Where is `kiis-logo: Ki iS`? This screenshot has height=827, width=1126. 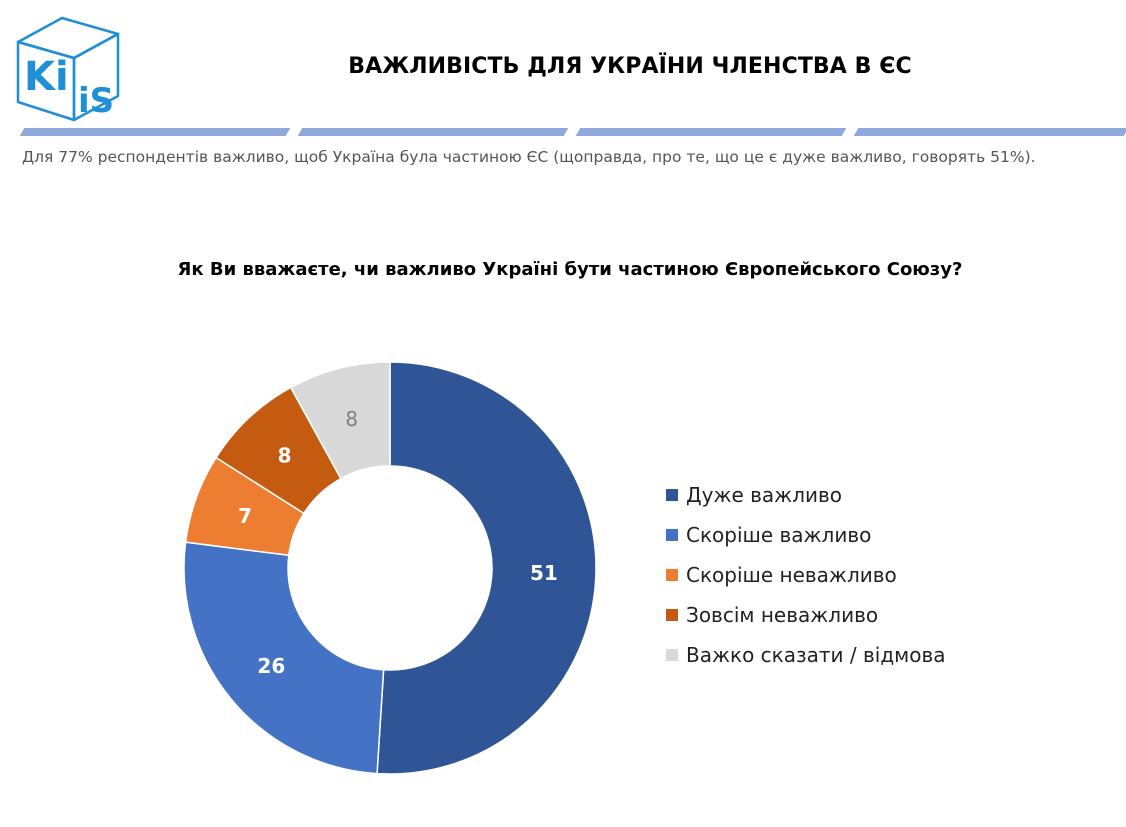
kiis-logo: Ki iS is located at coordinates (68, 69).